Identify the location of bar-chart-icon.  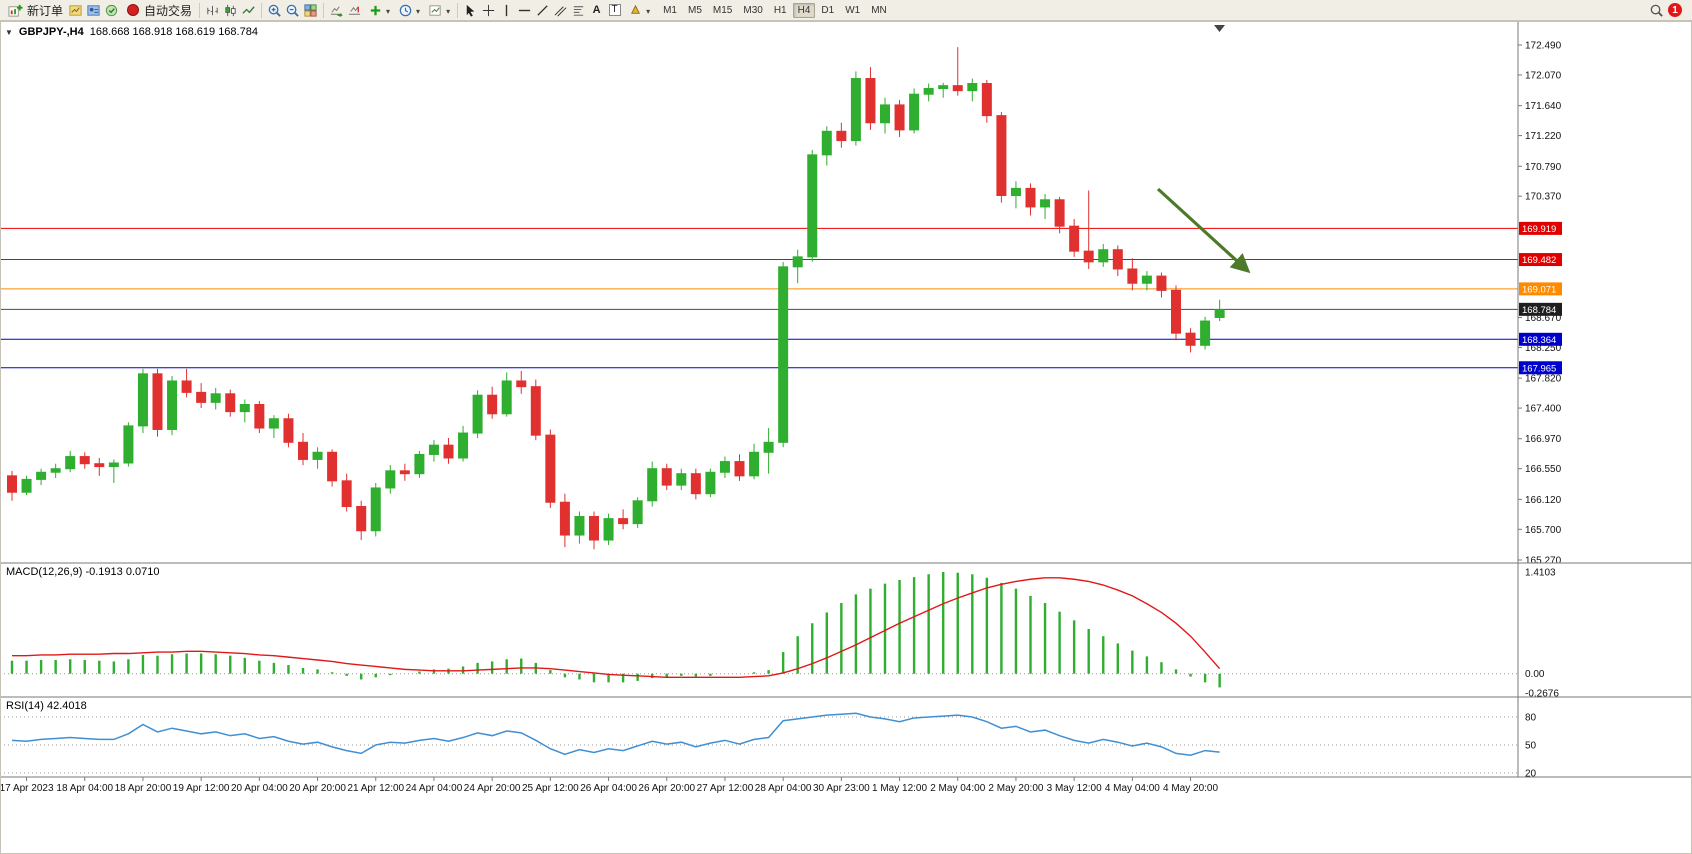
(212, 10).